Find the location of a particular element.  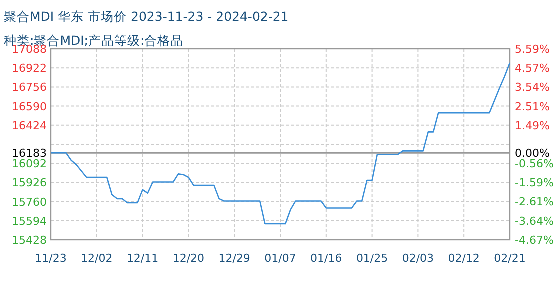

y-tick-label: 16424 is located at coordinates (29, 125).